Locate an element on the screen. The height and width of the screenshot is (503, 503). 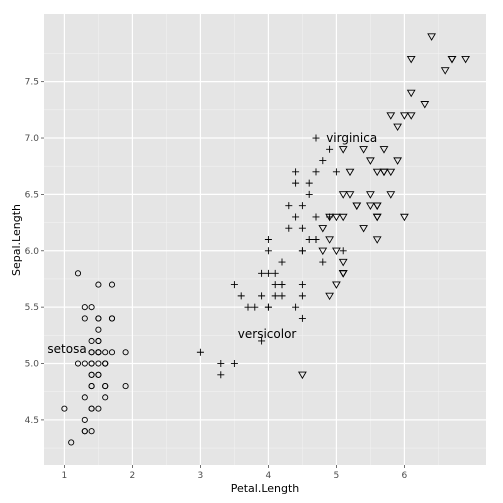
x-tick-label: 5 is located at coordinates (337, 476).